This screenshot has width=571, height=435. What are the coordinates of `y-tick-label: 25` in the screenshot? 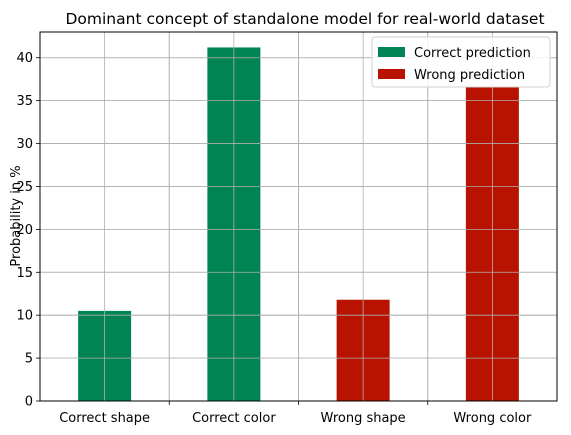 It's located at (24, 187).